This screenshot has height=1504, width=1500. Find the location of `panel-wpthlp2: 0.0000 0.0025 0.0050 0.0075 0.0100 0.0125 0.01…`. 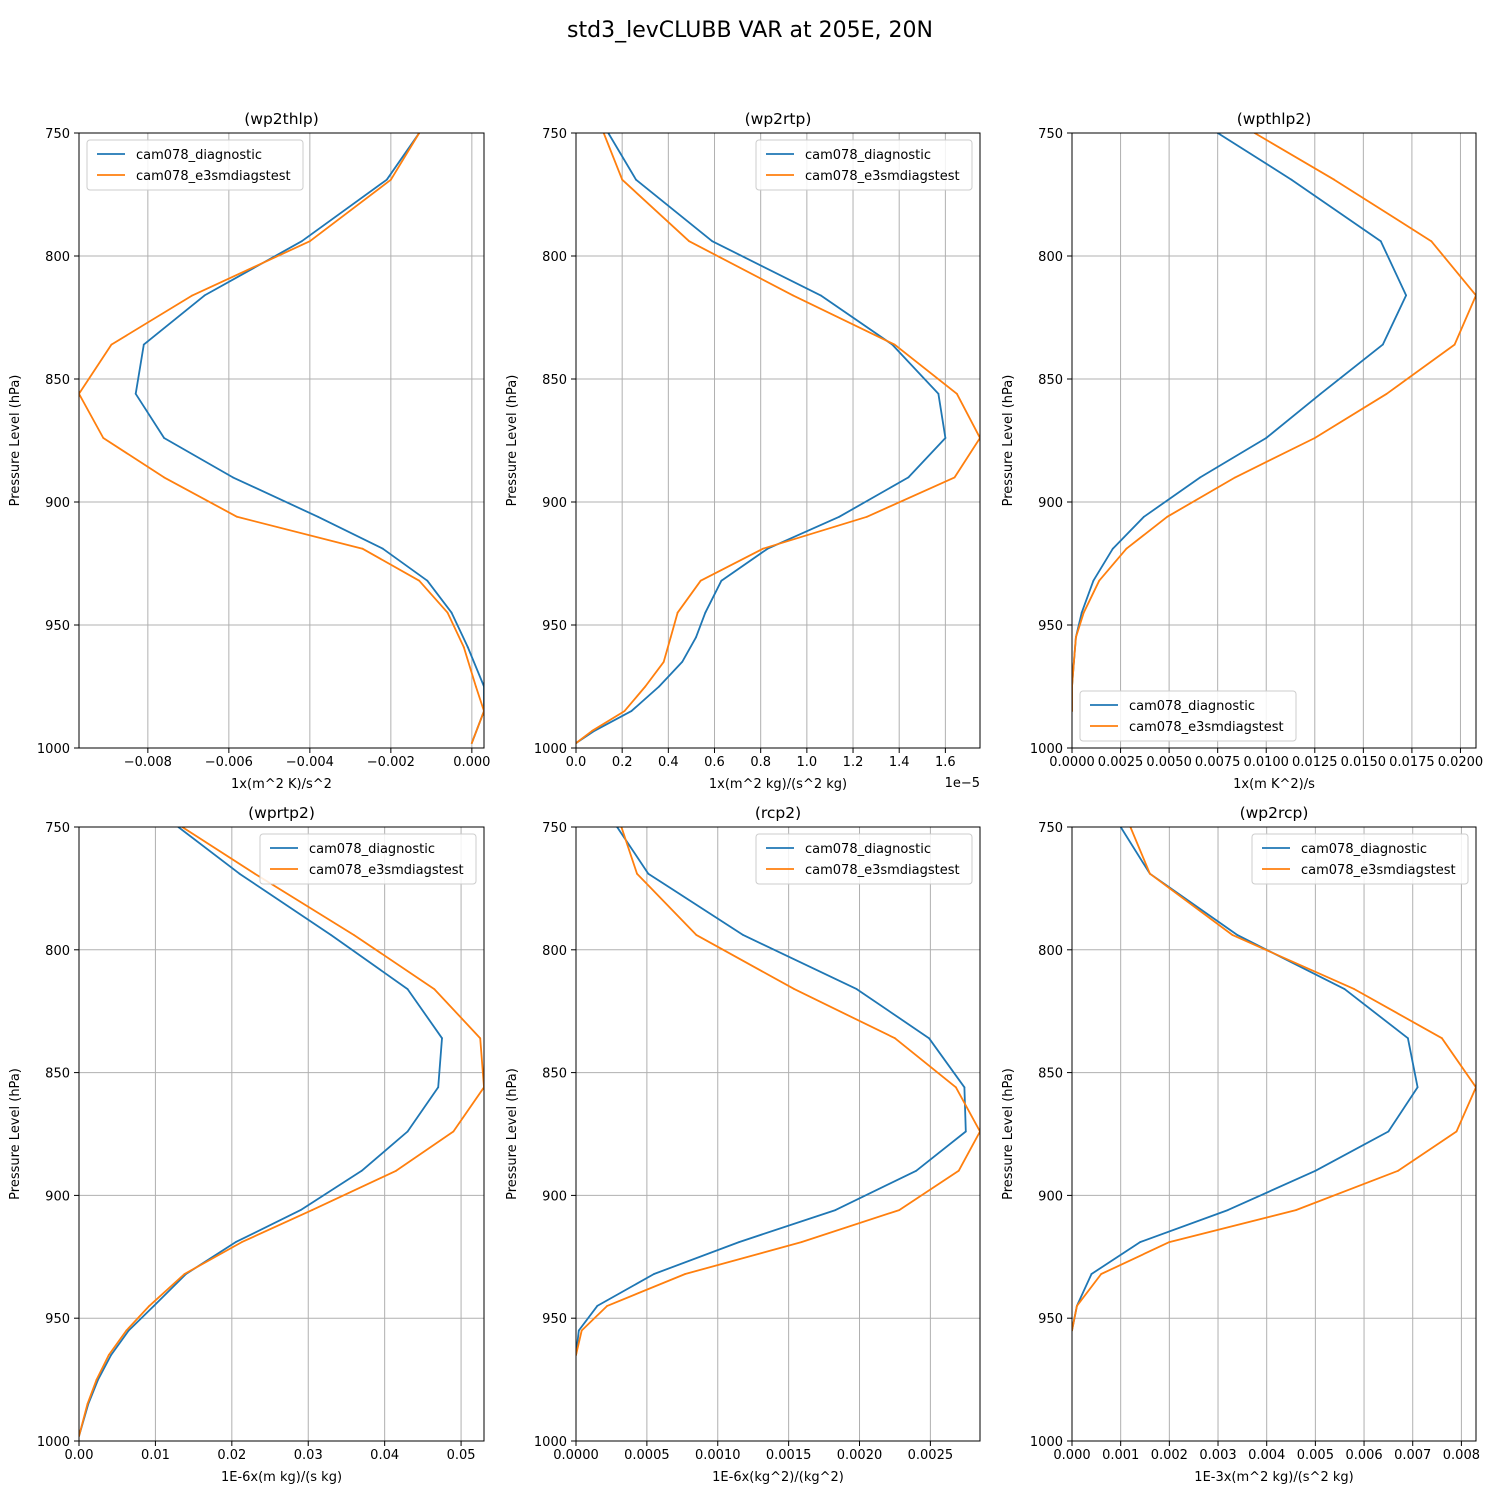

panel-wpthlp2: 0.0000 0.0025 0.0050 0.0075 0.0100 0.0125 0.01… is located at coordinates (1242, 451).